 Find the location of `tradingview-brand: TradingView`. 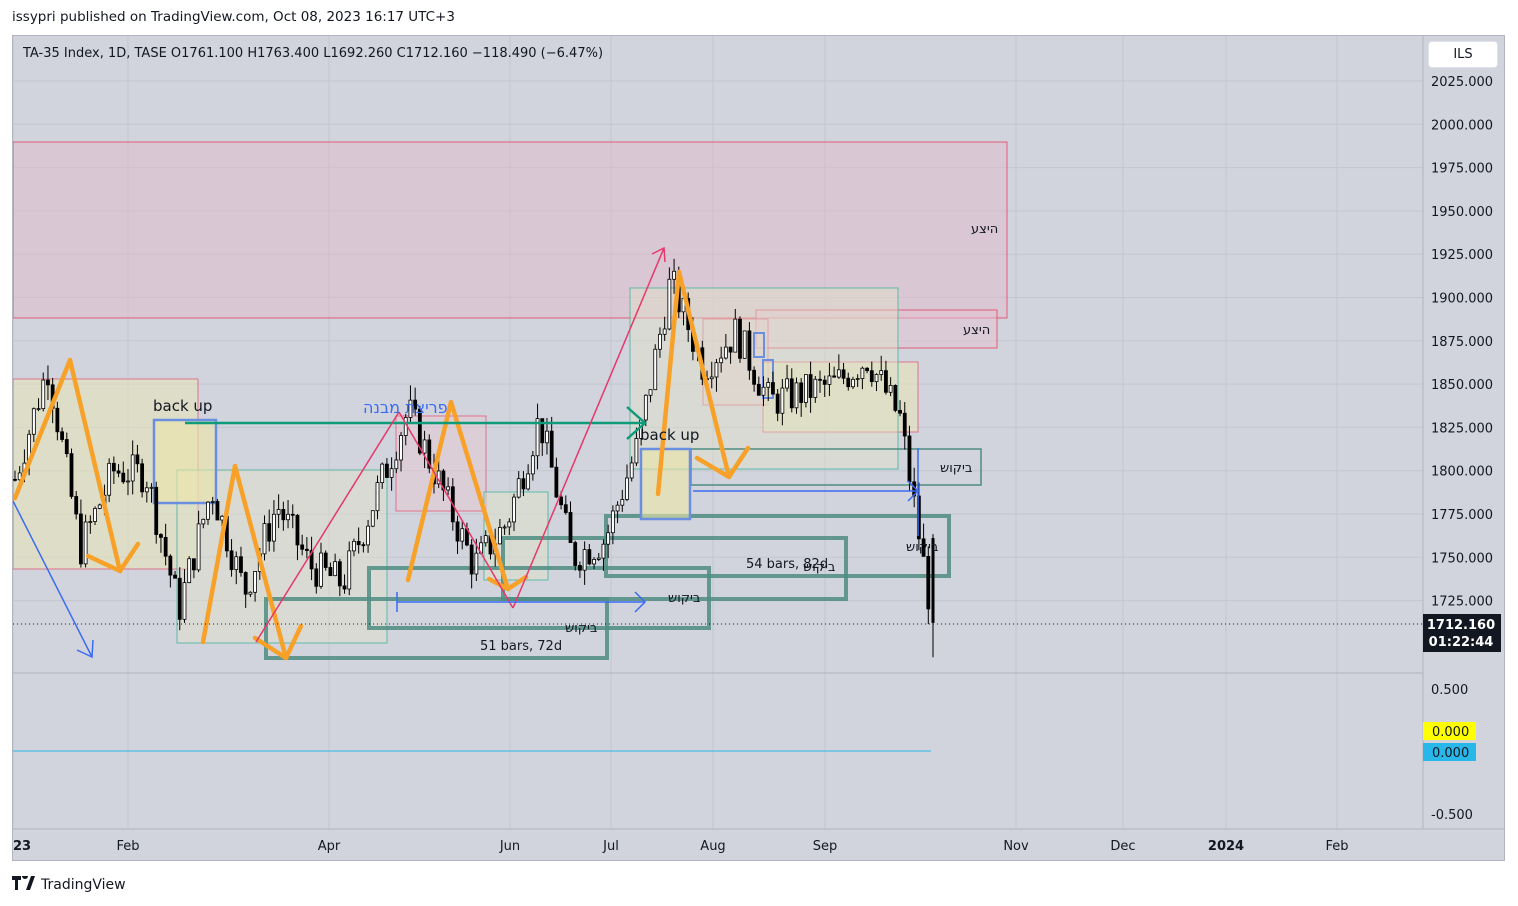

tradingview-brand: TradingView is located at coordinates (69, 883).